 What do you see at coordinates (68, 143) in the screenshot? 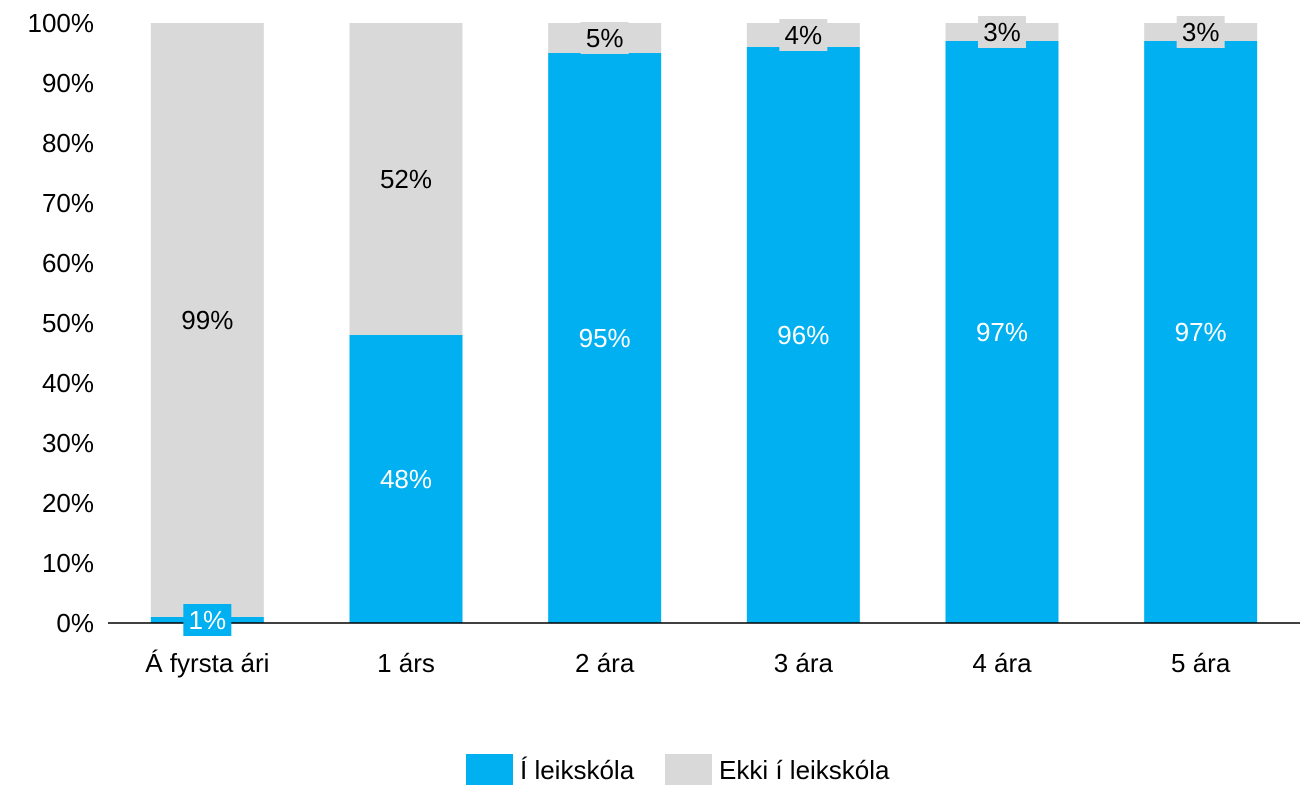
I see `y-tick-label: 80%` at bounding box center [68, 143].